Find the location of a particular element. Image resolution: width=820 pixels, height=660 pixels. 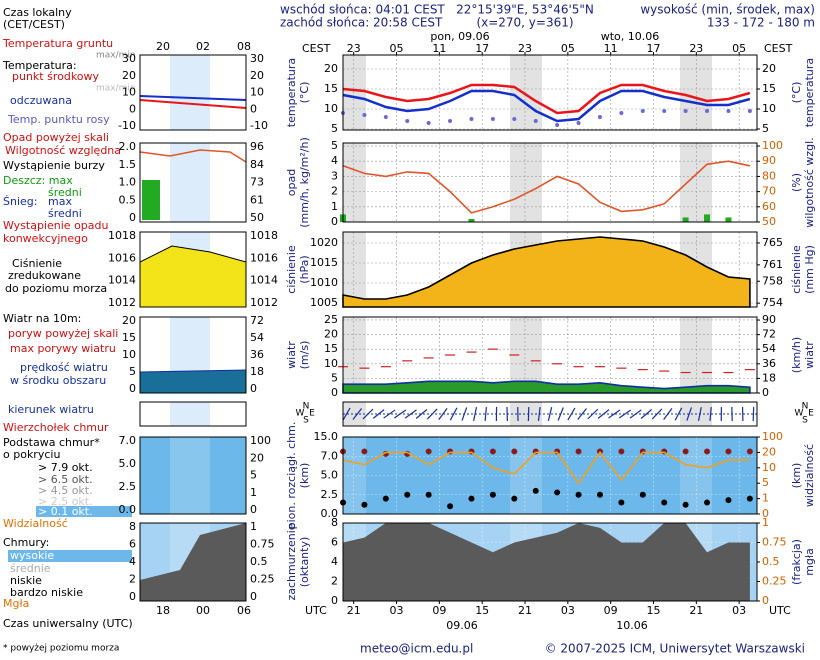

y-tick-label: 1010 is located at coordinates (324, 282).